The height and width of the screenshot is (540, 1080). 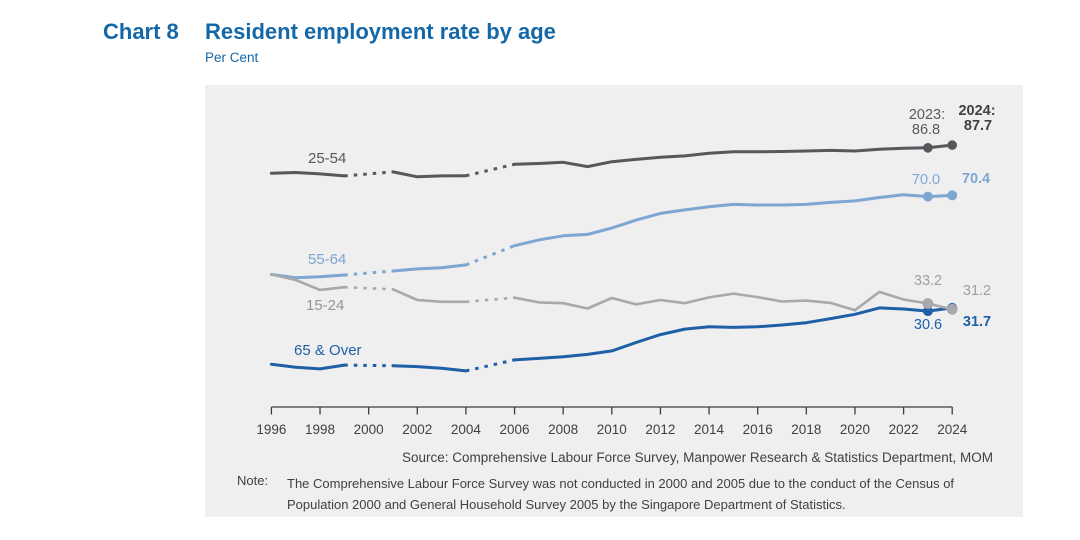 What do you see at coordinates (369, 429) in the screenshot?
I see `x-axis-tick-label: 2000` at bounding box center [369, 429].